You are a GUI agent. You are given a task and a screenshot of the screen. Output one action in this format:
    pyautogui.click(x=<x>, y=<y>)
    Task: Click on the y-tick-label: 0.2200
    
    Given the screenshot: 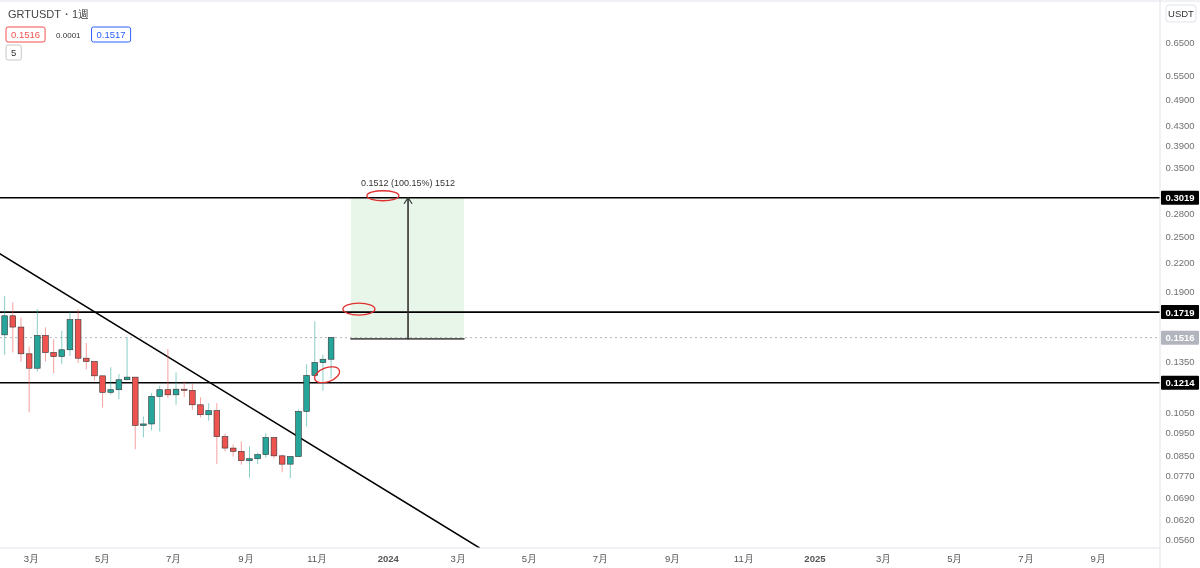 What is the action you would take?
    pyautogui.click(x=1180, y=262)
    